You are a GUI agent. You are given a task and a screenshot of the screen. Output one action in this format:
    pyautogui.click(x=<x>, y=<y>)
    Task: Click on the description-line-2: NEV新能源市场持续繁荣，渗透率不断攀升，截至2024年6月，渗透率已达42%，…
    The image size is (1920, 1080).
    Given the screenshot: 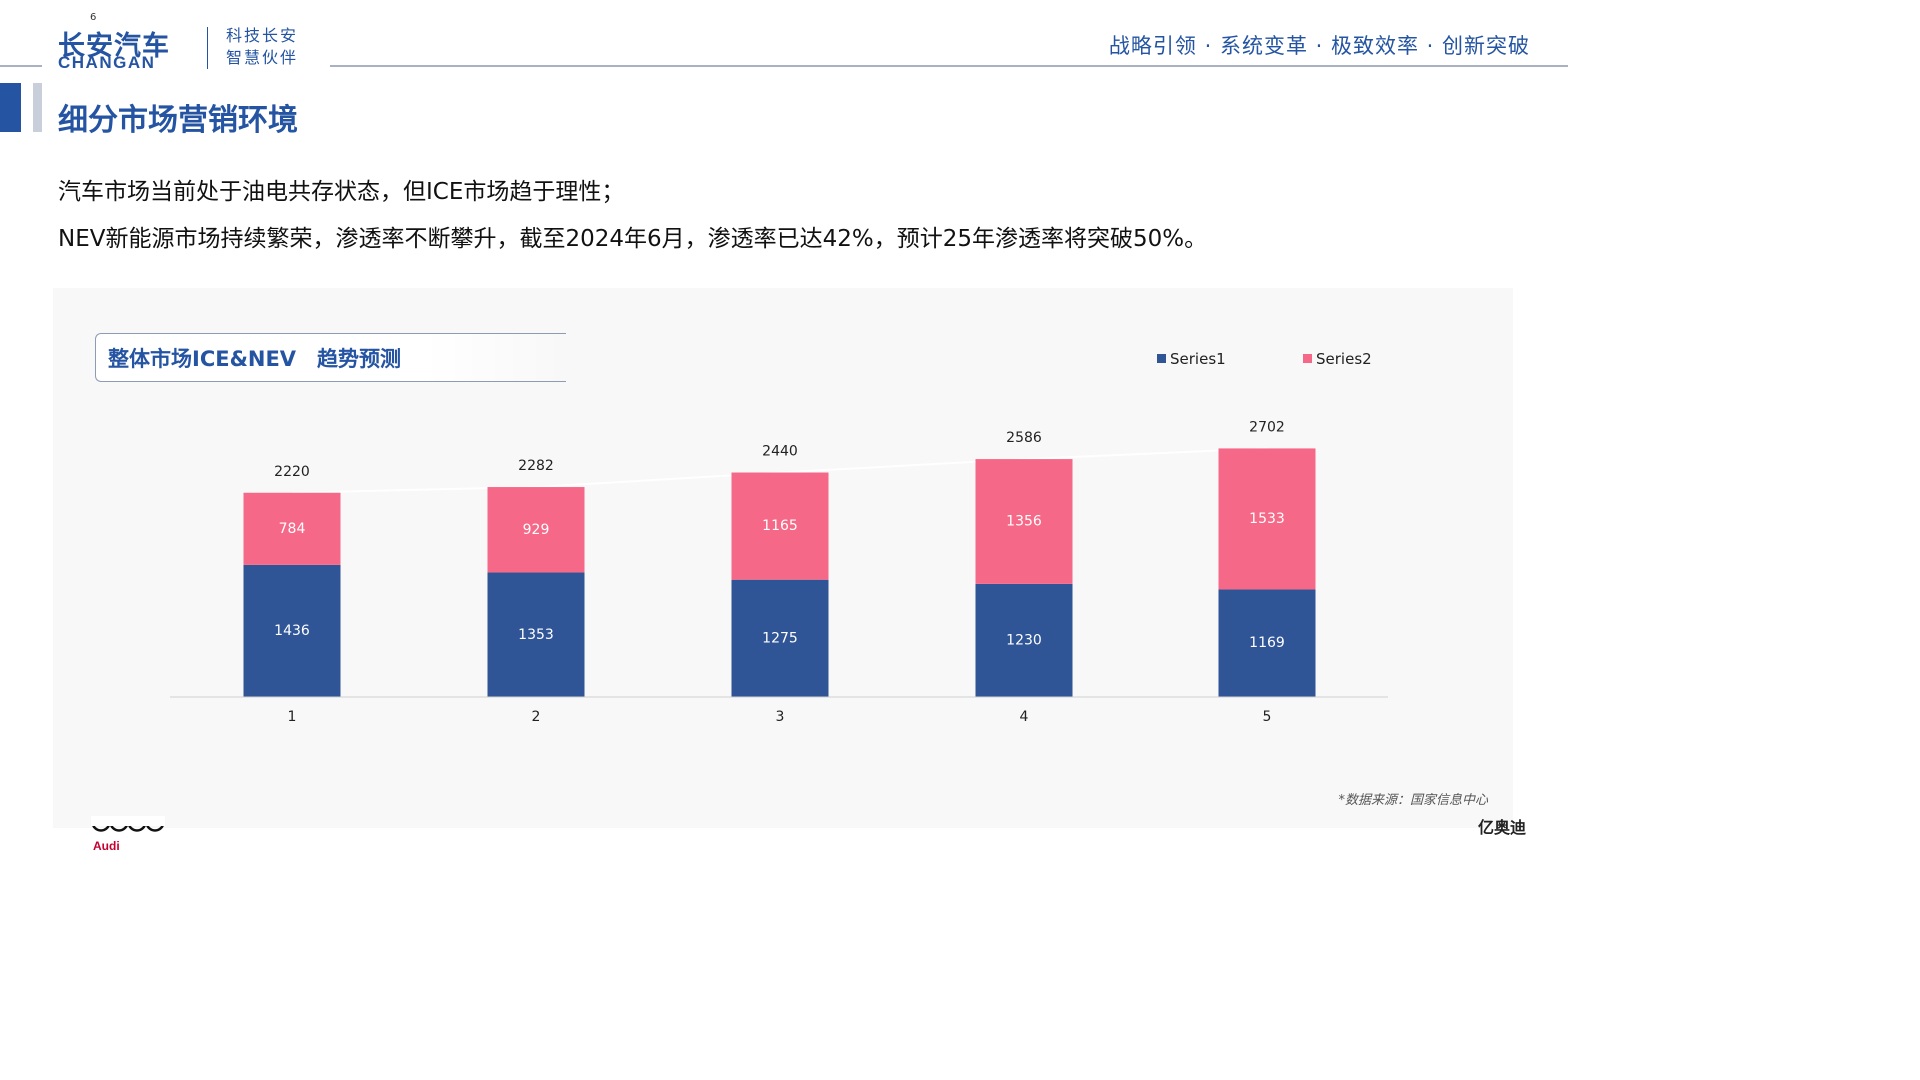 What is the action you would take?
    pyautogui.click(x=633, y=239)
    